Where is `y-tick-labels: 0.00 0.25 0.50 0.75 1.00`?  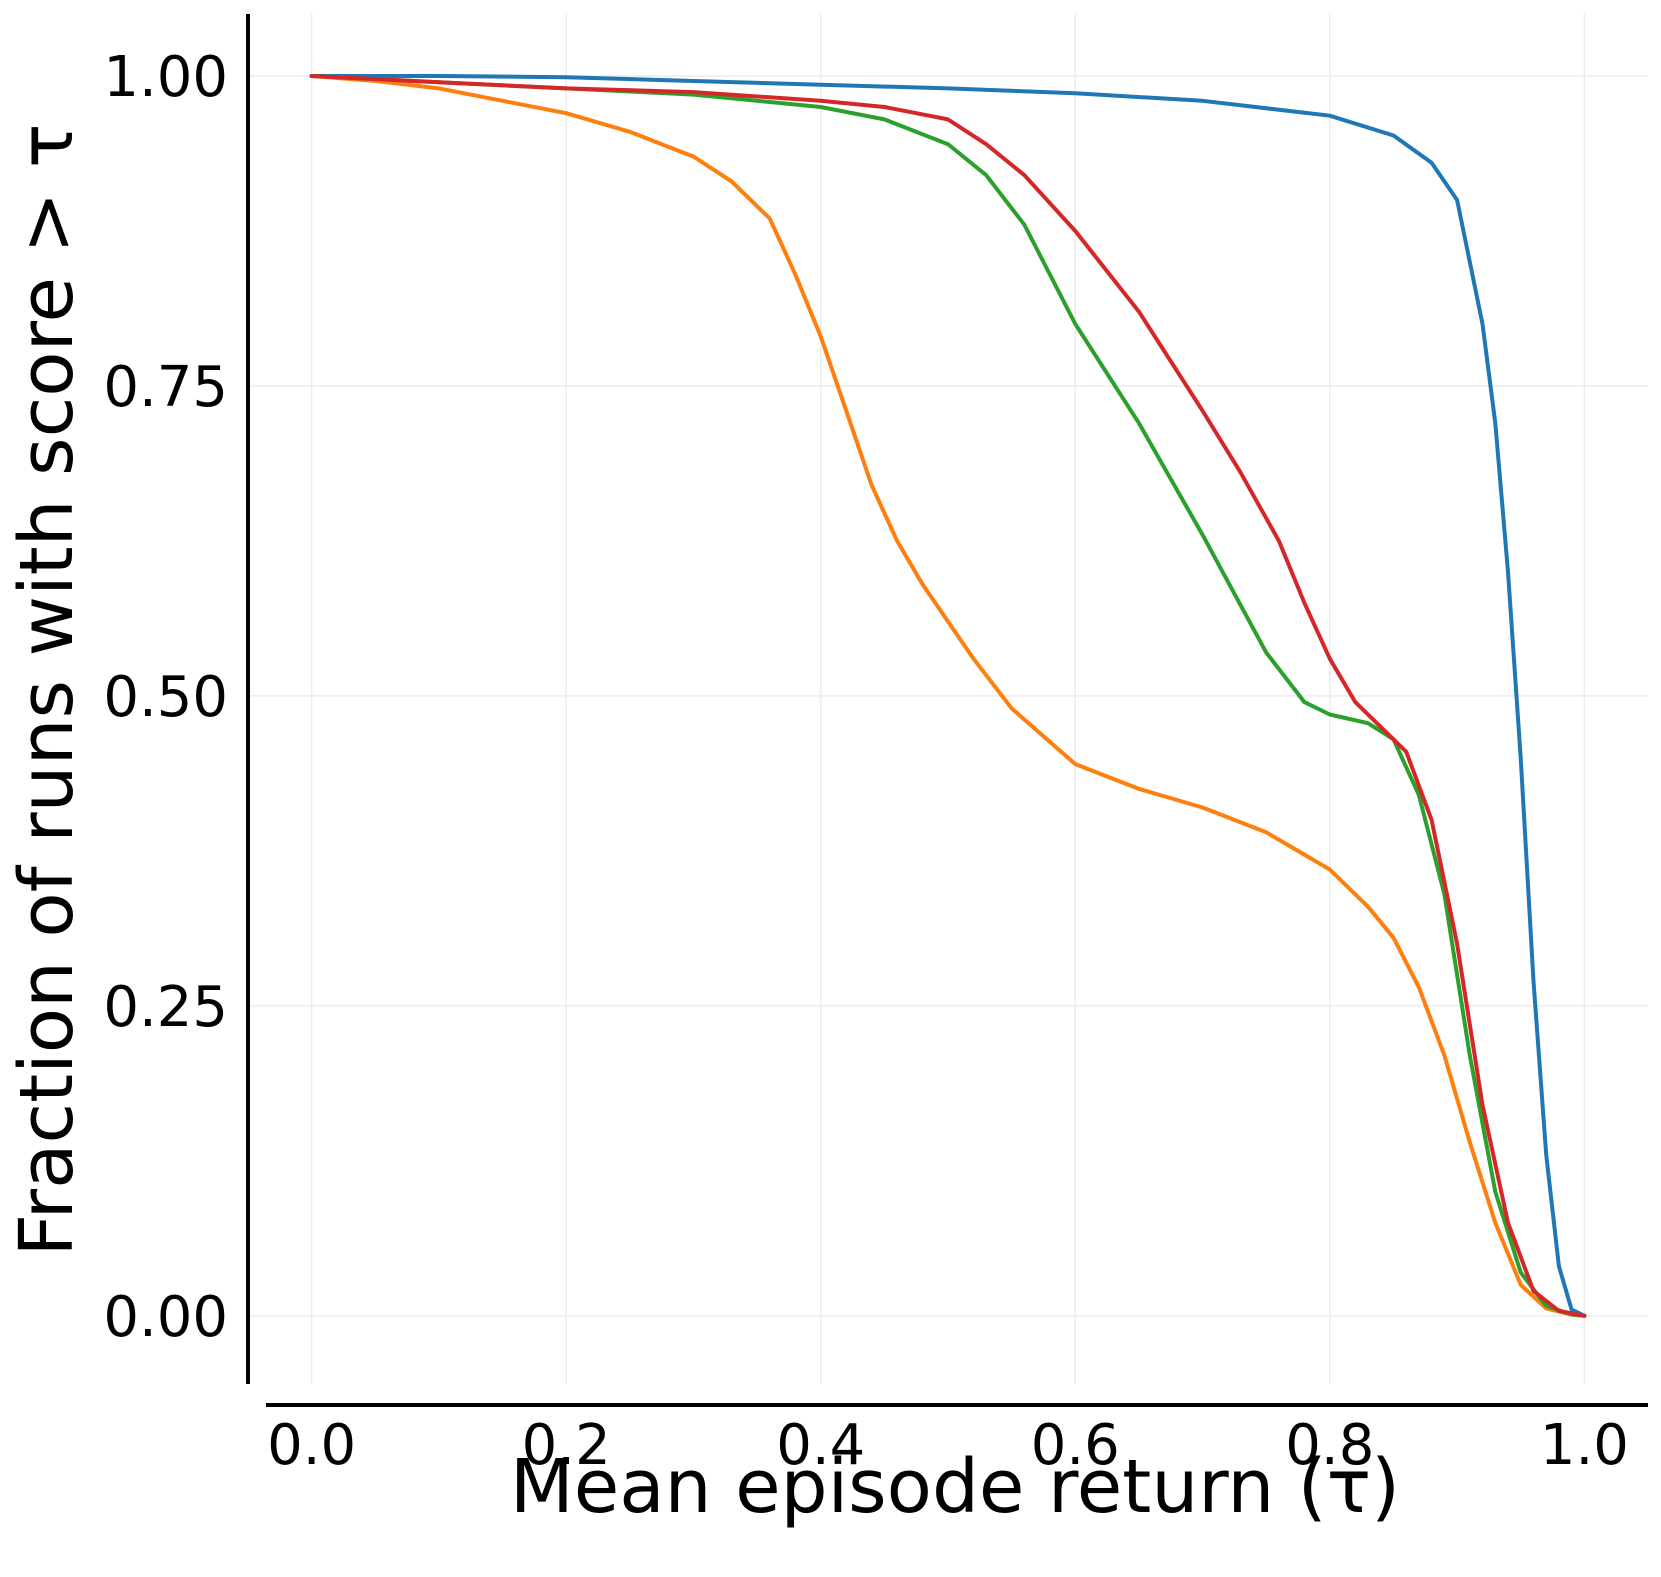 y-tick-labels: 0.00 0.25 0.50 0.75 1.00 is located at coordinates (165, 697).